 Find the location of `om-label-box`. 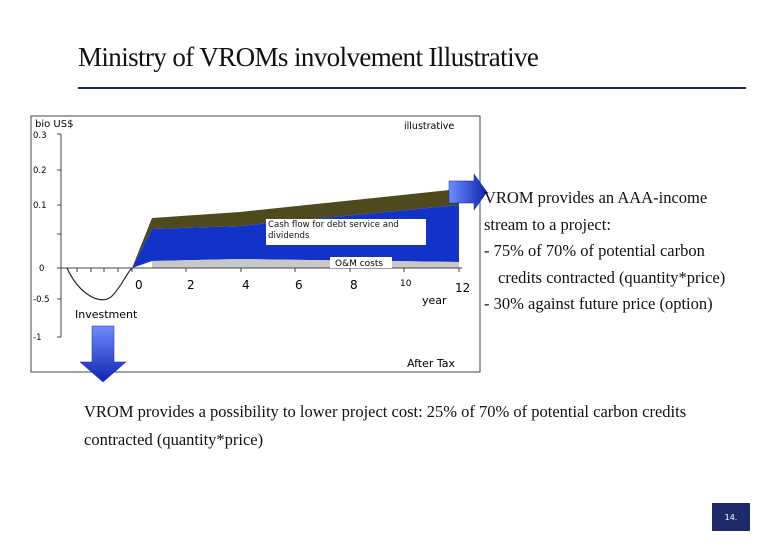

om-label-box is located at coordinates (361, 262).